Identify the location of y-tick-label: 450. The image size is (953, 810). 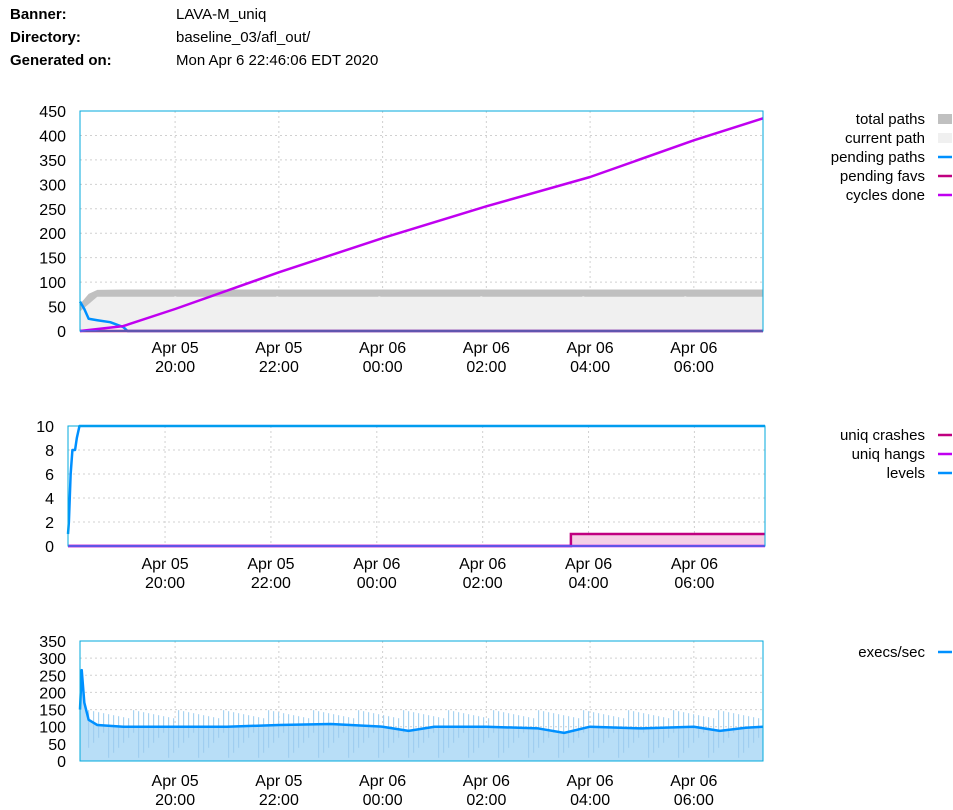
(52, 112).